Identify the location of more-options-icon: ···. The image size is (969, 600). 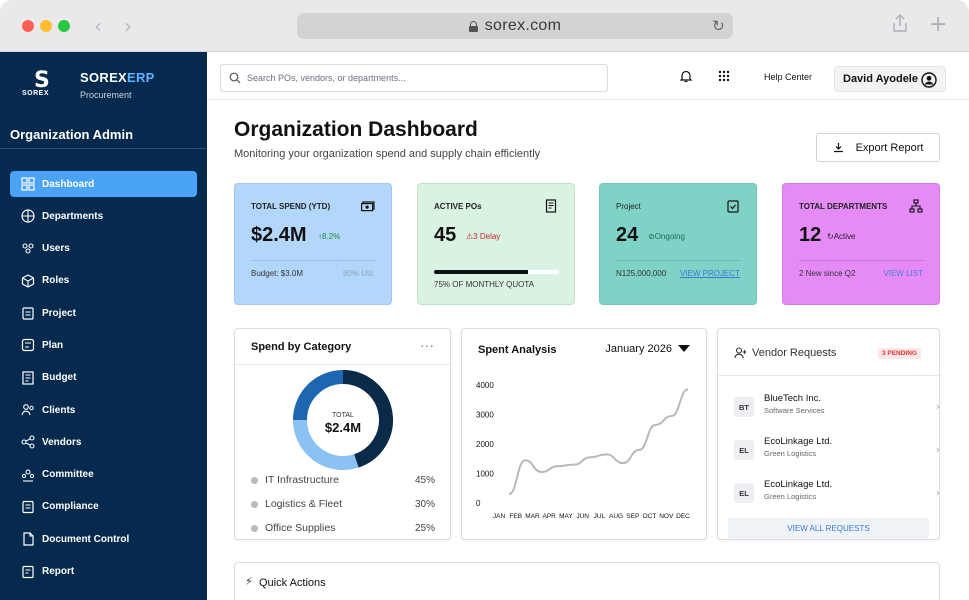
(427, 345).